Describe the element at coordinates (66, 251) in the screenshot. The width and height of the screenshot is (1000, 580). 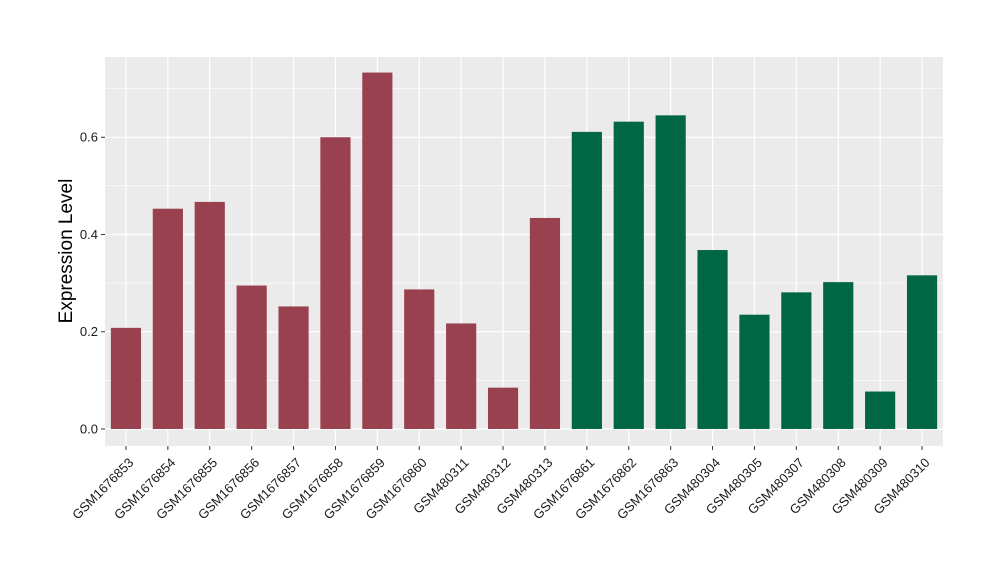
I see `y-axis-title: Expression Level` at that location.